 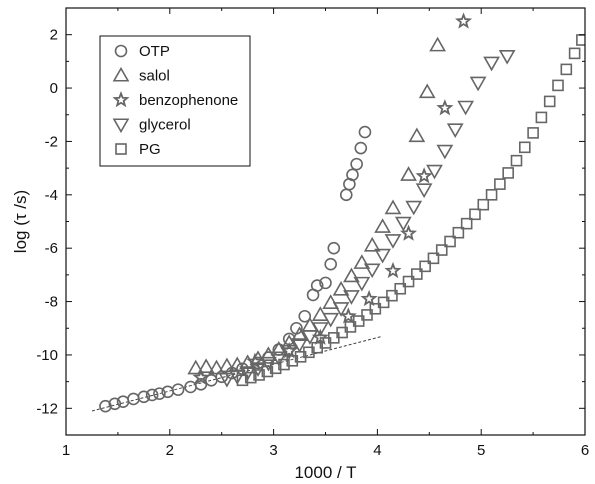 I want to click on legend-marker-pg, so click(x=121, y=149).